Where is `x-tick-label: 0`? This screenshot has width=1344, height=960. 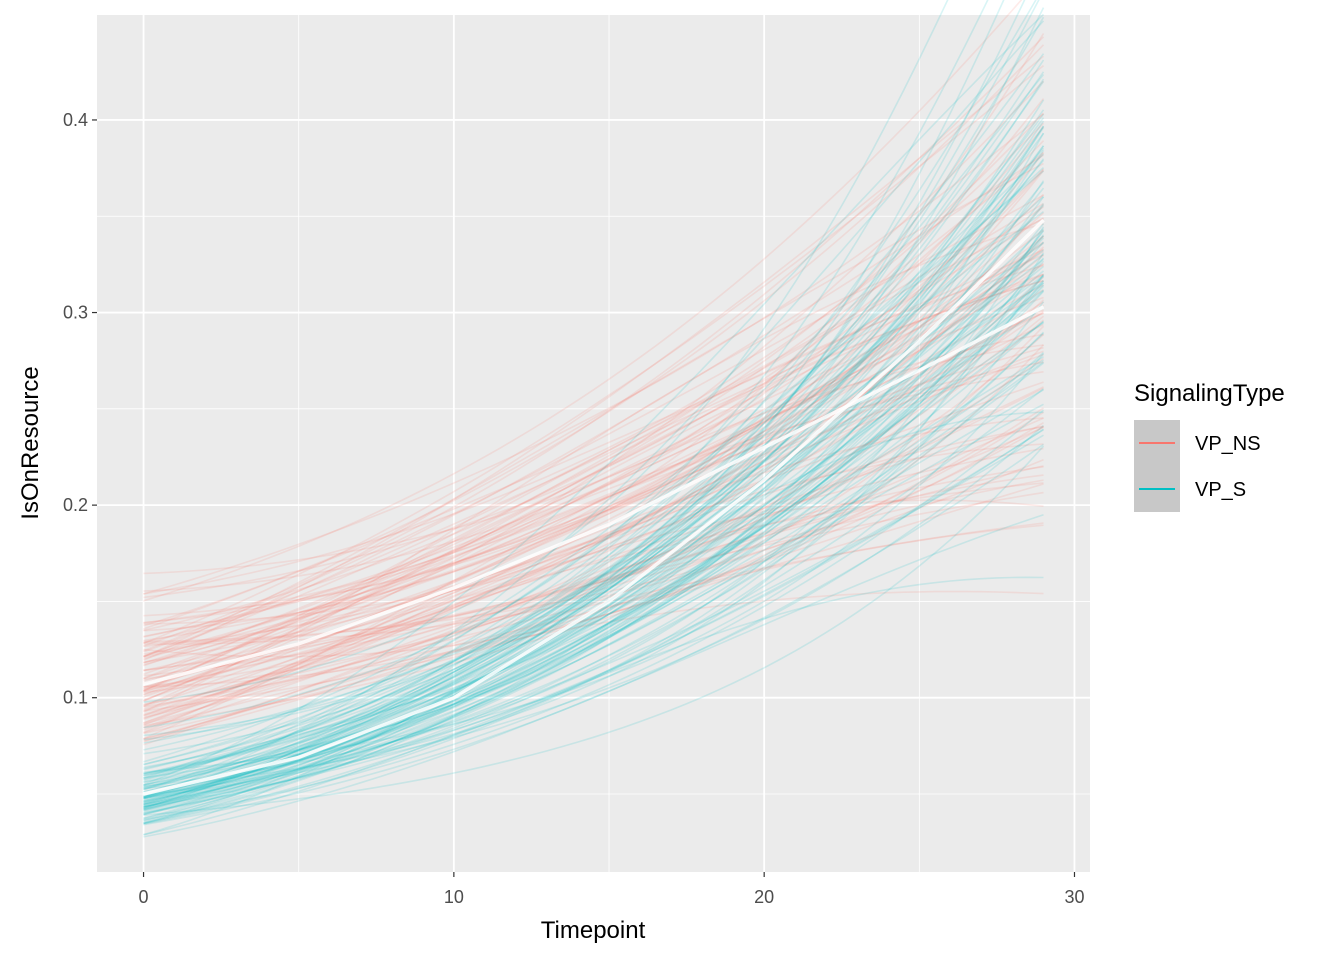
x-tick-label: 0 is located at coordinates (144, 897).